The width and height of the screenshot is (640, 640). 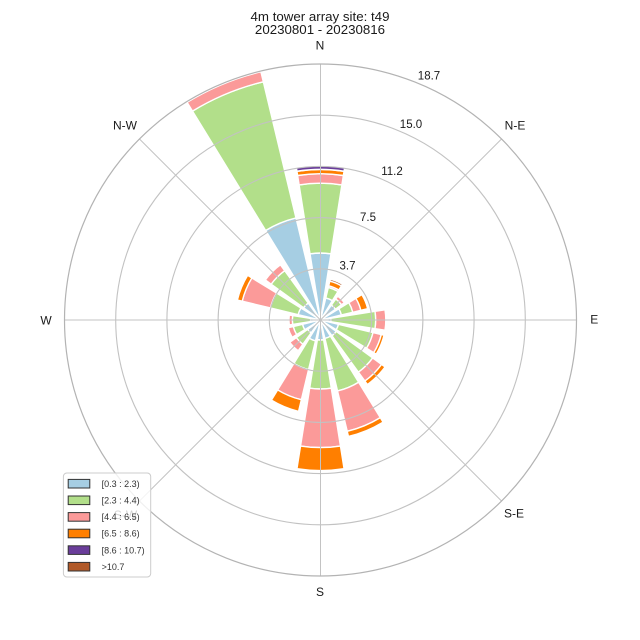 What do you see at coordinates (514, 513) in the screenshot?
I see `svg-text: S-E` at bounding box center [514, 513].